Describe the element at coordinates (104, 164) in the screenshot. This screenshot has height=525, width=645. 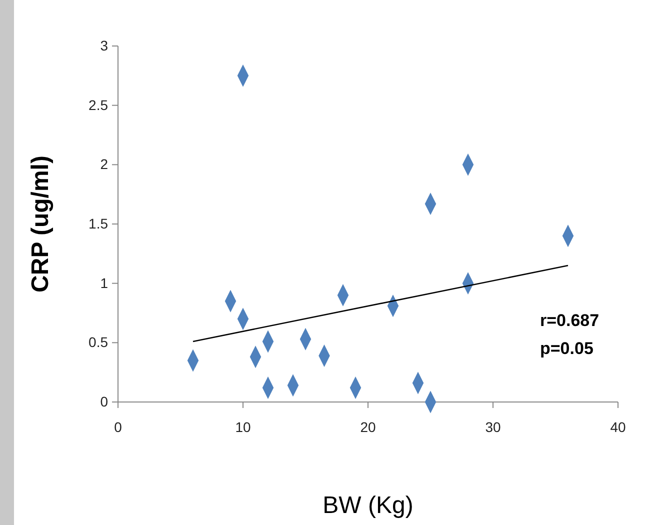
I see `y-tick-label: 2` at that location.